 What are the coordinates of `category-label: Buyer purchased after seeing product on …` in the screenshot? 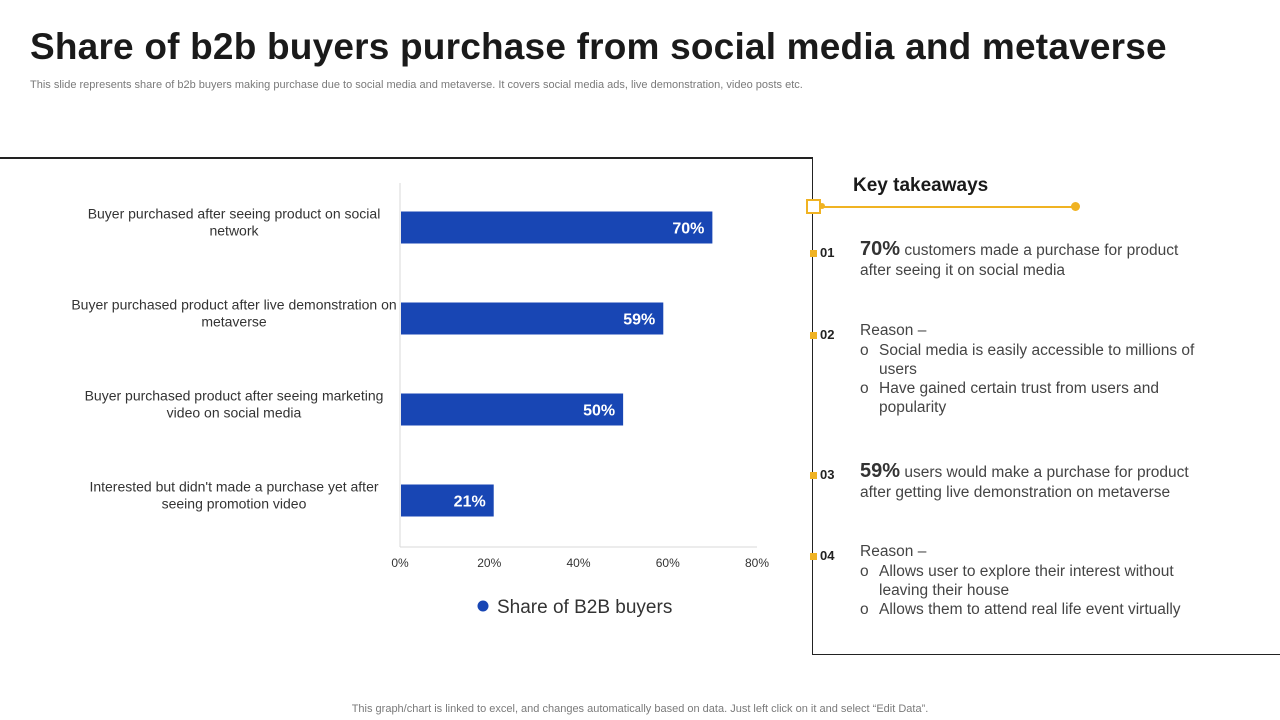 It's located at (234, 222).